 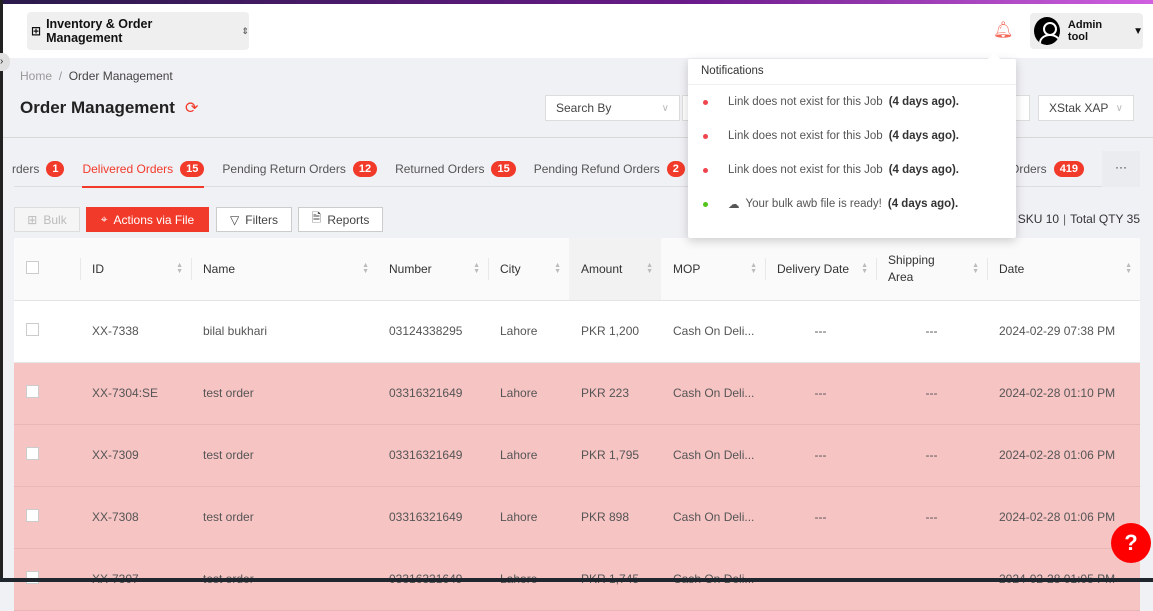 What do you see at coordinates (245, 30) in the screenshot?
I see `chevron-updown-icon: ⇕` at bounding box center [245, 30].